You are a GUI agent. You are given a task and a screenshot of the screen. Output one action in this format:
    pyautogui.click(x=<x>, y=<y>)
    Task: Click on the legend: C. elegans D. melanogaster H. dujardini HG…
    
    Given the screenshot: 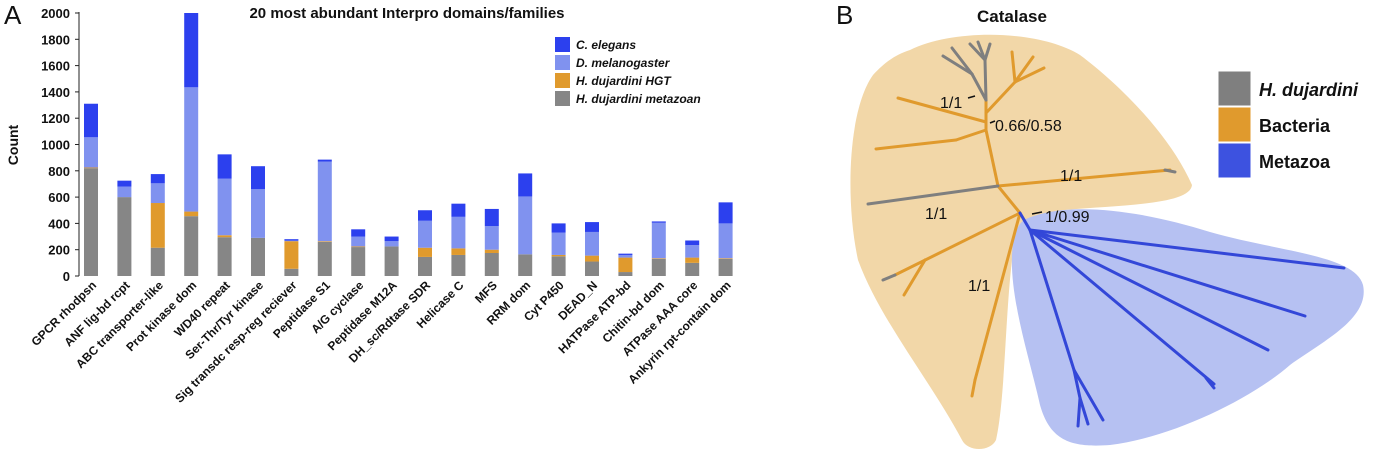 What is the action you would take?
    pyautogui.click(x=628, y=71)
    